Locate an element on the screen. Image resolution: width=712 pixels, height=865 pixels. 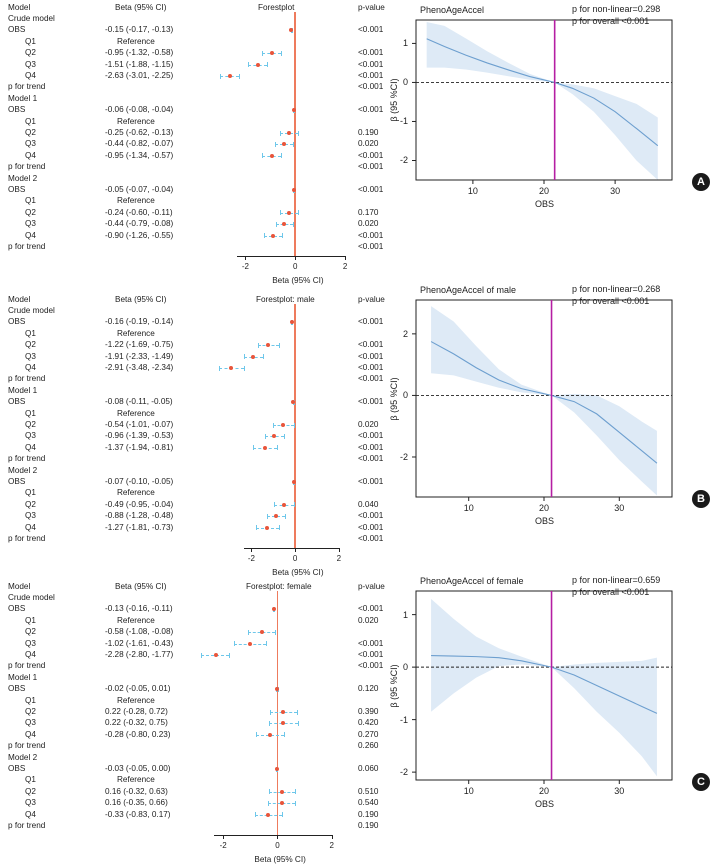
forest-row-beta: Reference is located at coordinates (136, 493).